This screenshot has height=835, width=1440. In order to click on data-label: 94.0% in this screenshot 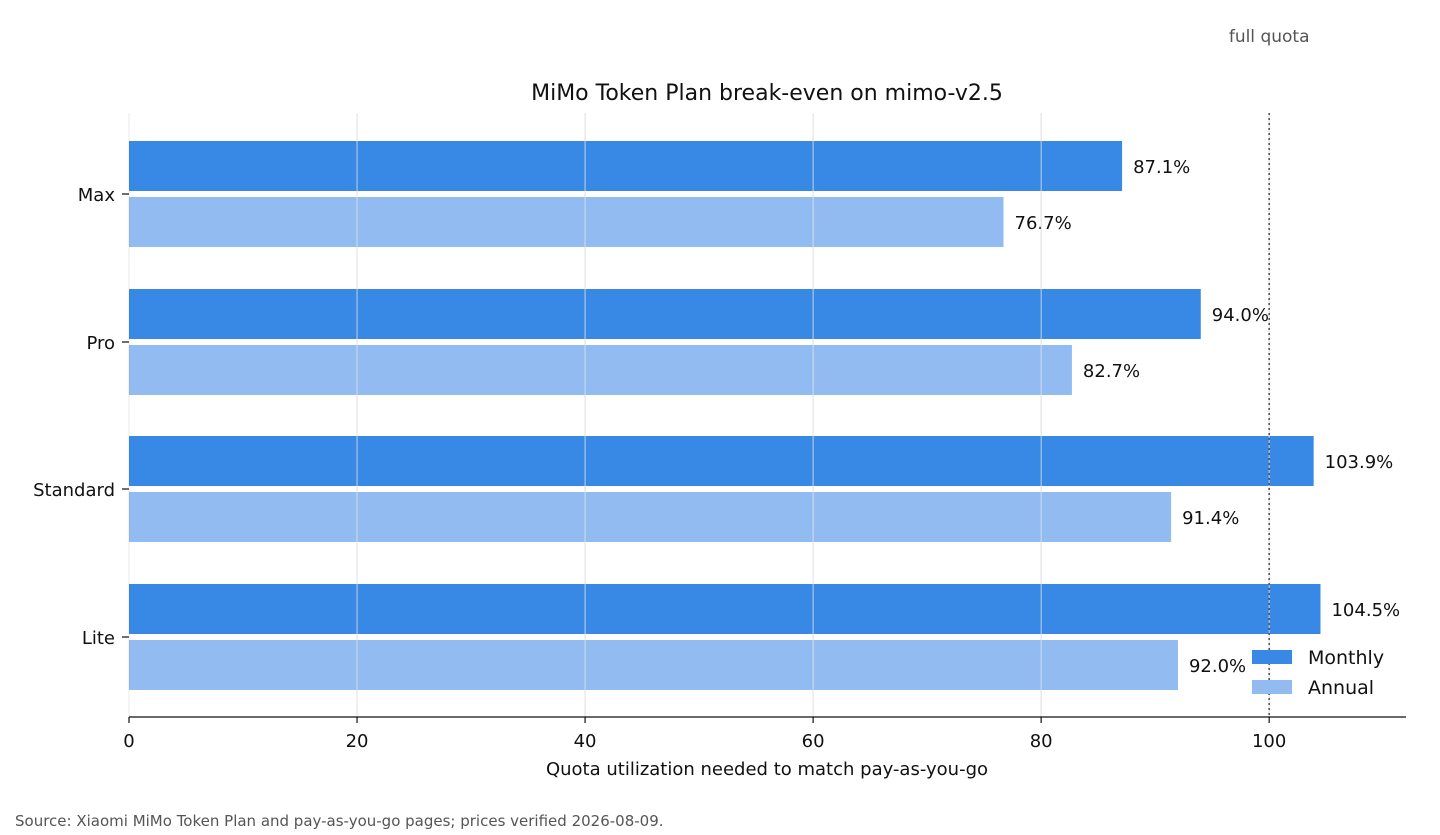, I will do `click(1240, 315)`.